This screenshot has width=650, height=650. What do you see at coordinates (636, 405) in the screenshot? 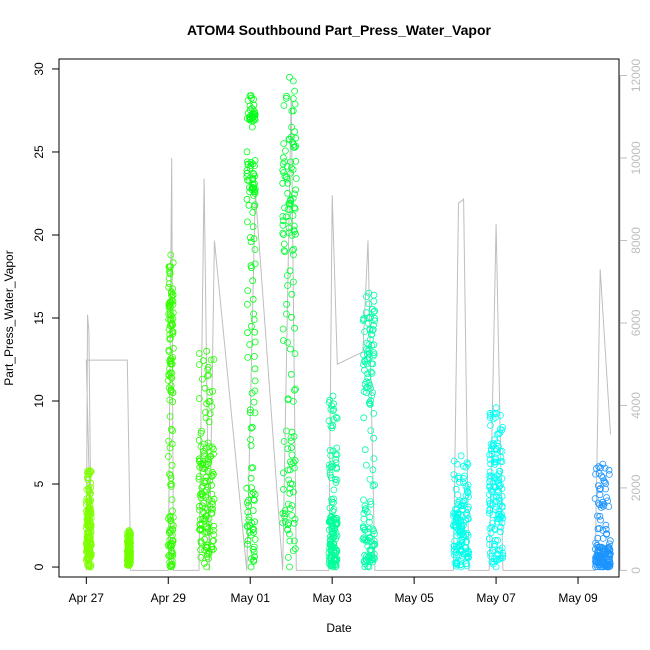
I see `y2-tick-label: 4000` at bounding box center [636, 405].